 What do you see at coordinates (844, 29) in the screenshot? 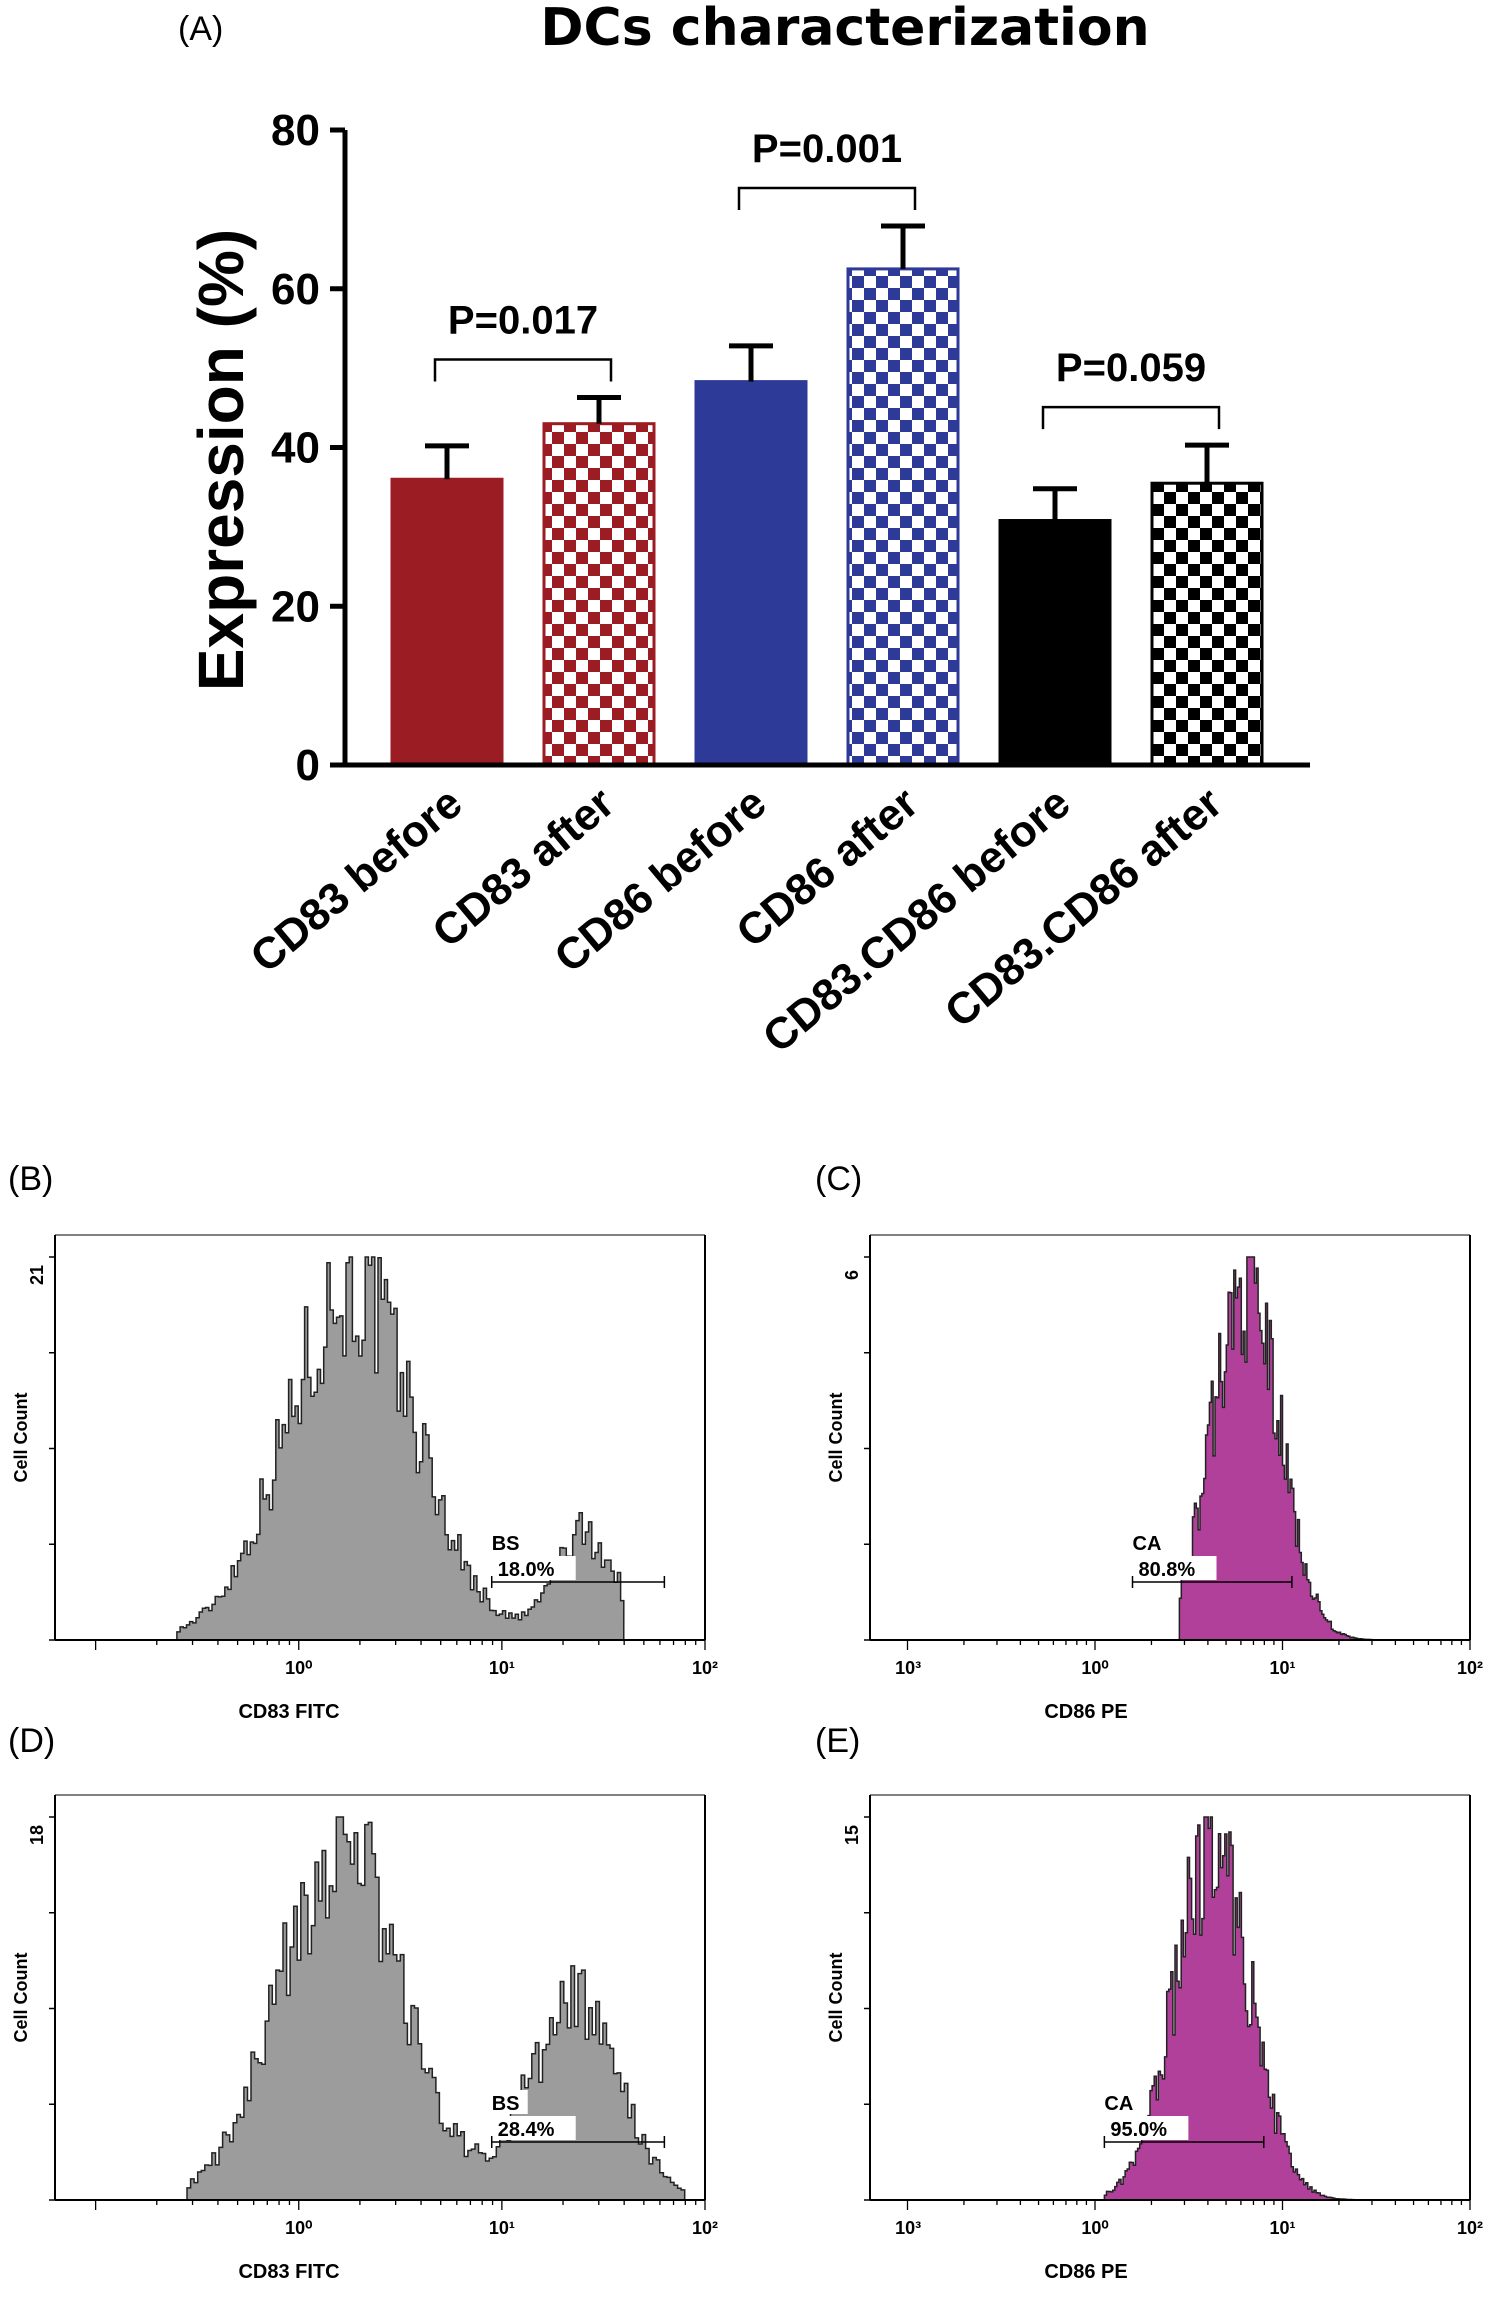
I see `chart-title: DCs characterization` at bounding box center [844, 29].